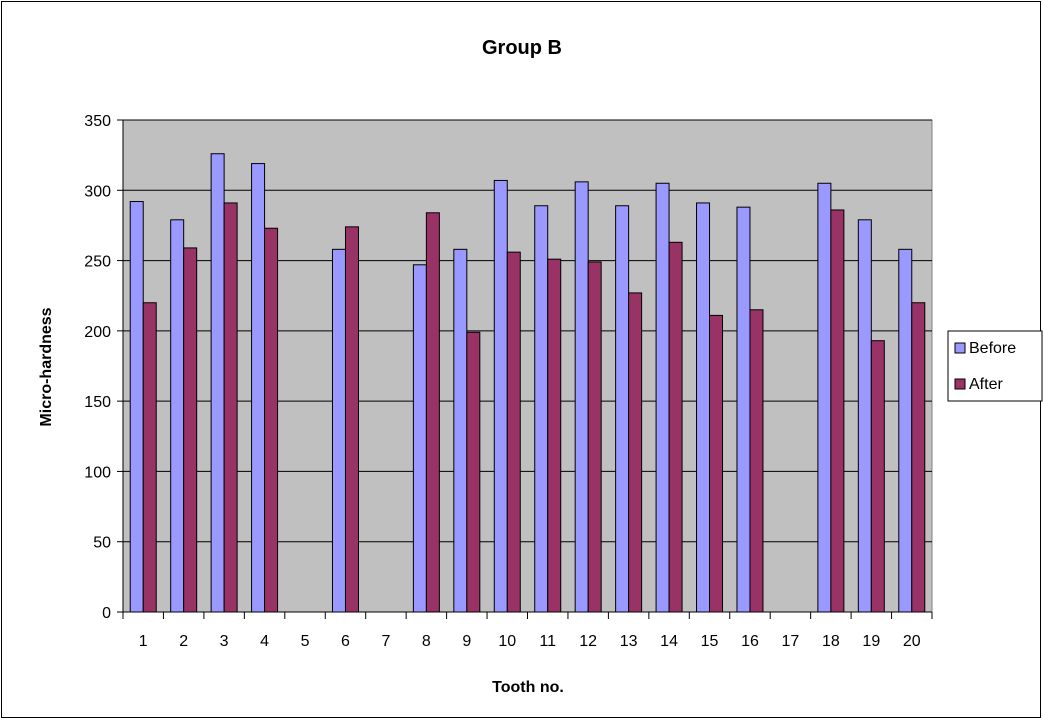  Describe the element at coordinates (385, 641) in the screenshot. I see `x-tick-label: 7` at that location.